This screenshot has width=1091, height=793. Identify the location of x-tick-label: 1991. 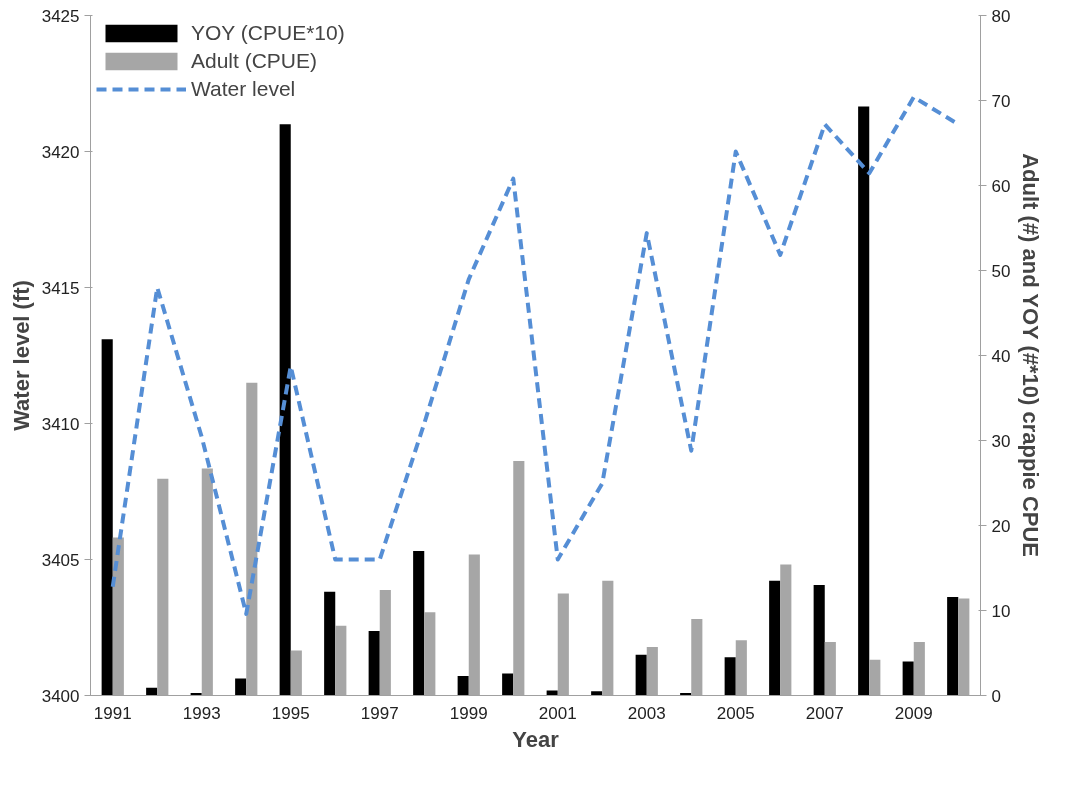
(112, 713).